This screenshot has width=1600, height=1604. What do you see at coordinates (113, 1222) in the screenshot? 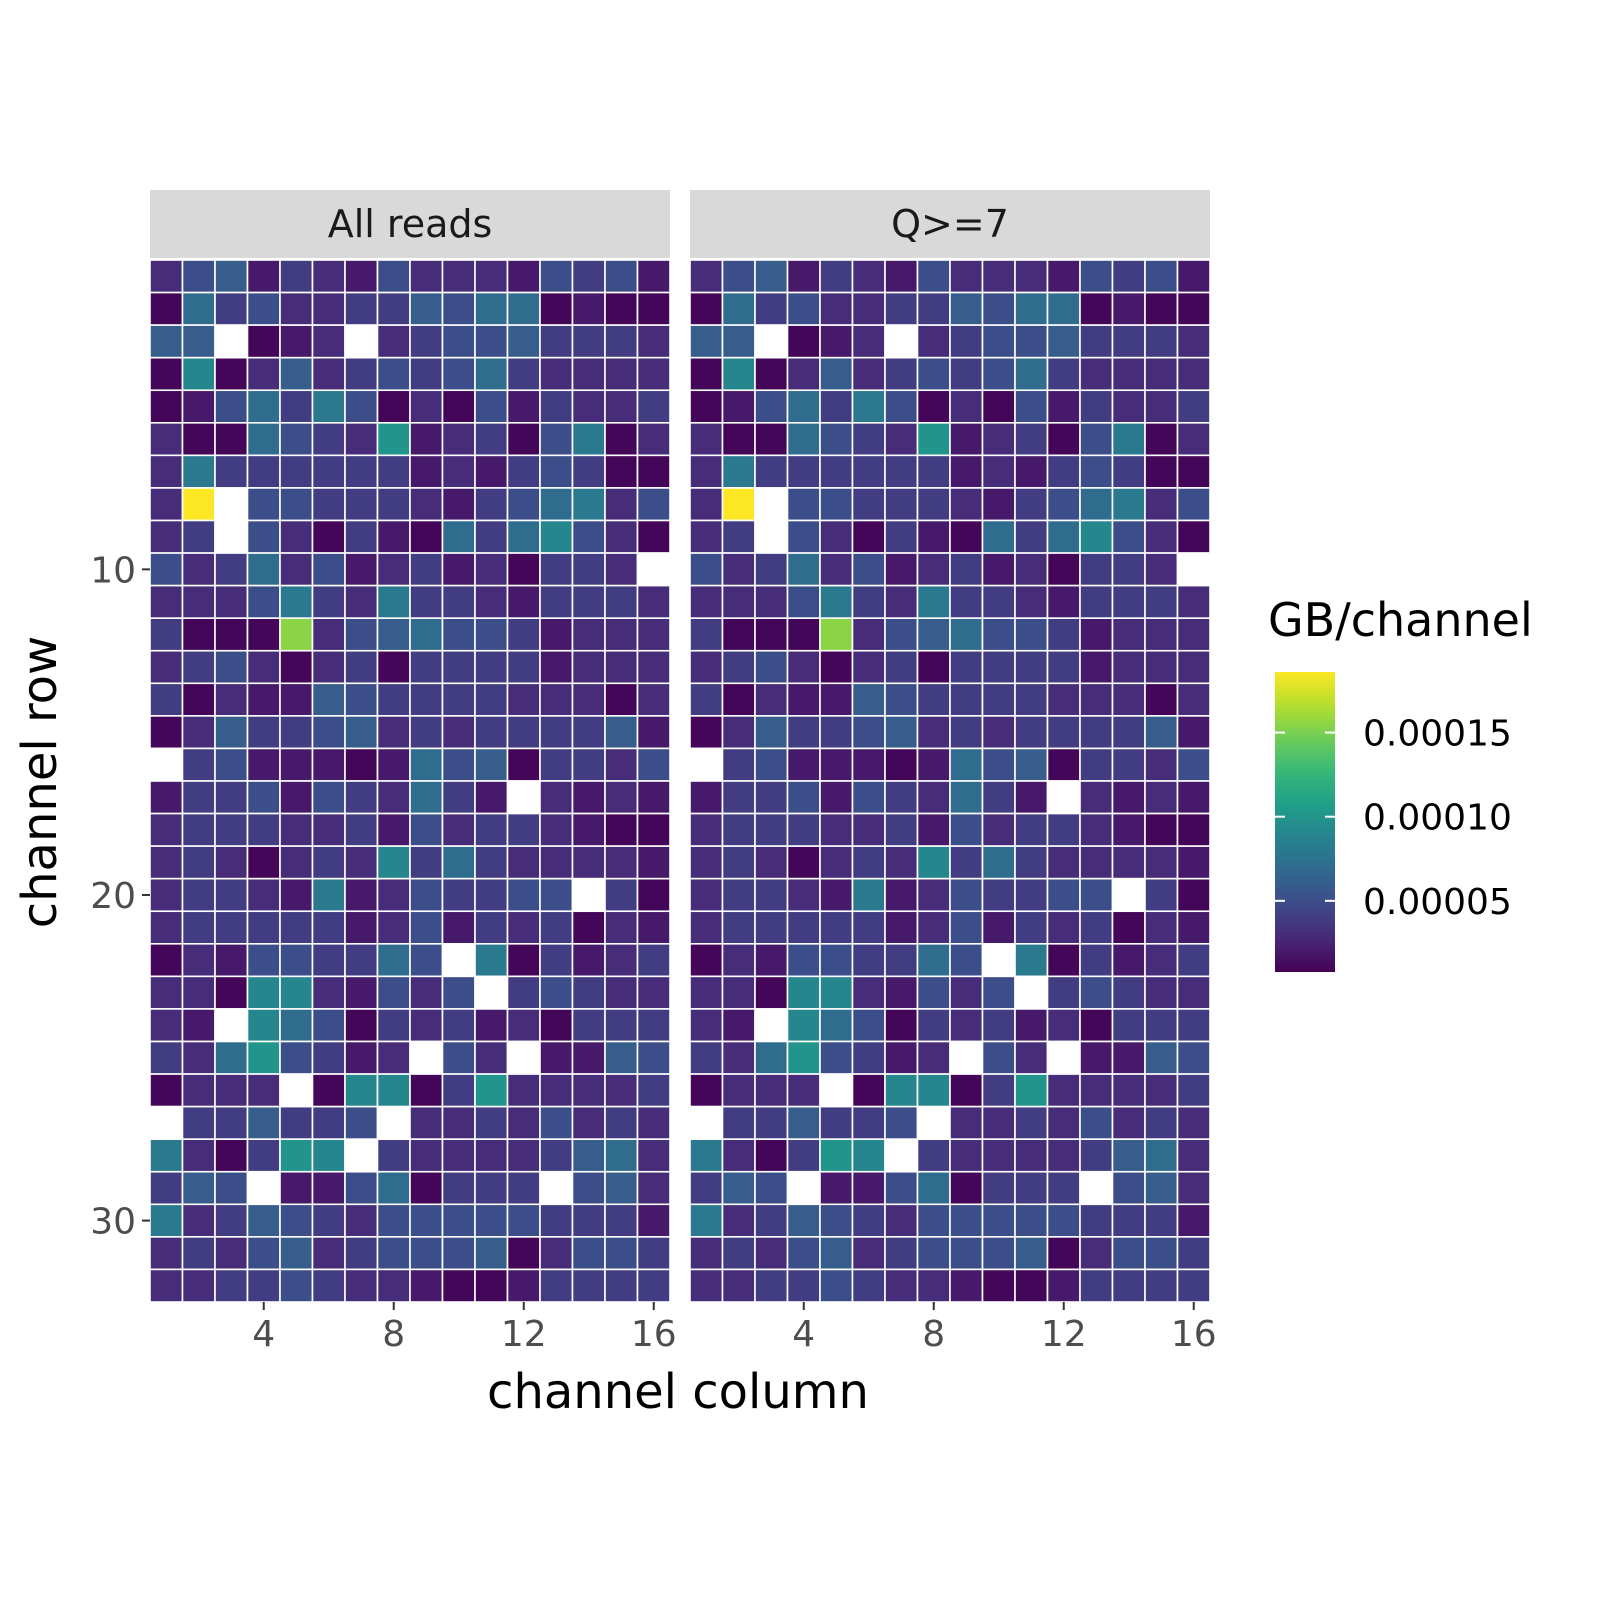
I see `y-tick-label: 30` at bounding box center [113, 1222].